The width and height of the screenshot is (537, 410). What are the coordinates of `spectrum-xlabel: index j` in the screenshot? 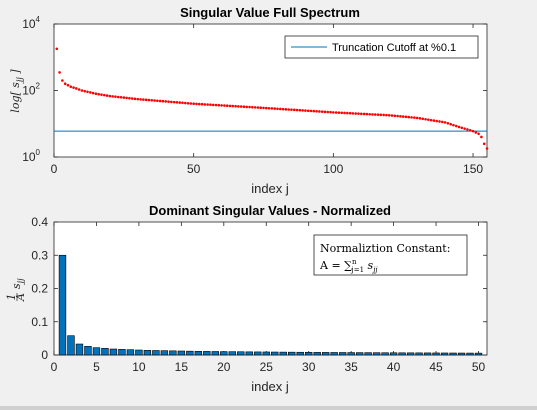 It's located at (270, 188).